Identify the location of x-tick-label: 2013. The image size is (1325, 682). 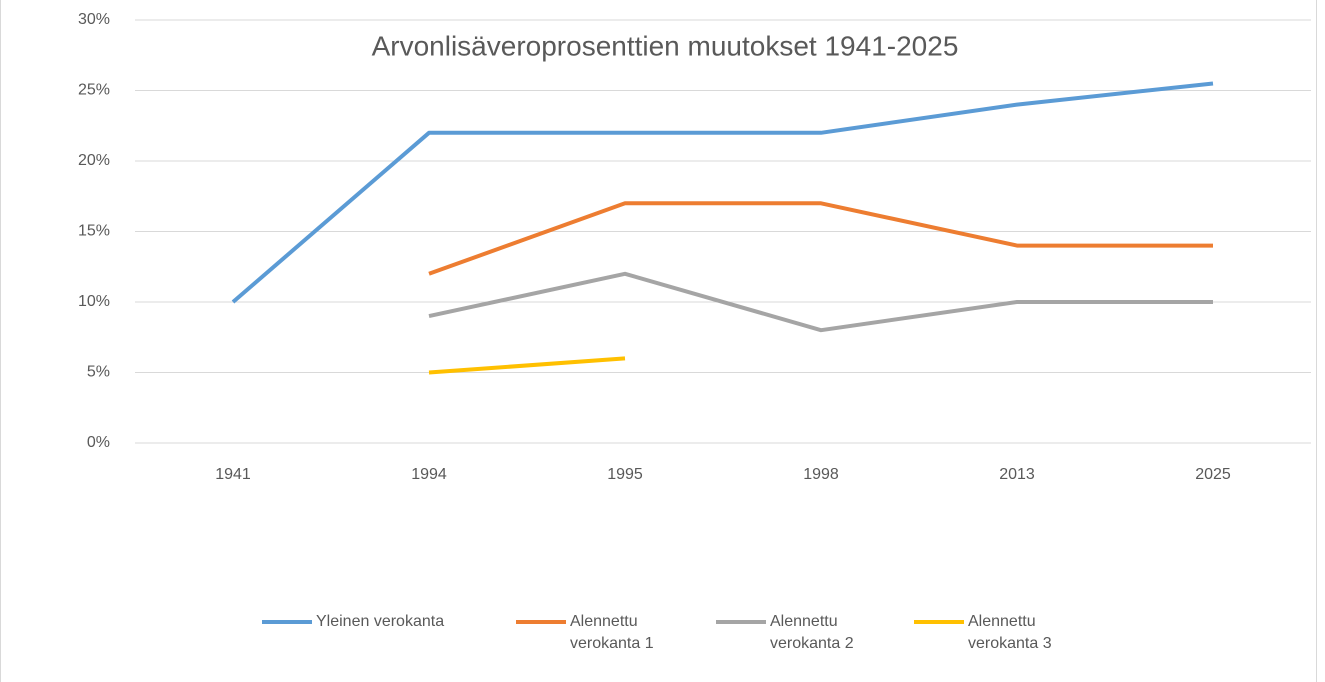
(1017, 474).